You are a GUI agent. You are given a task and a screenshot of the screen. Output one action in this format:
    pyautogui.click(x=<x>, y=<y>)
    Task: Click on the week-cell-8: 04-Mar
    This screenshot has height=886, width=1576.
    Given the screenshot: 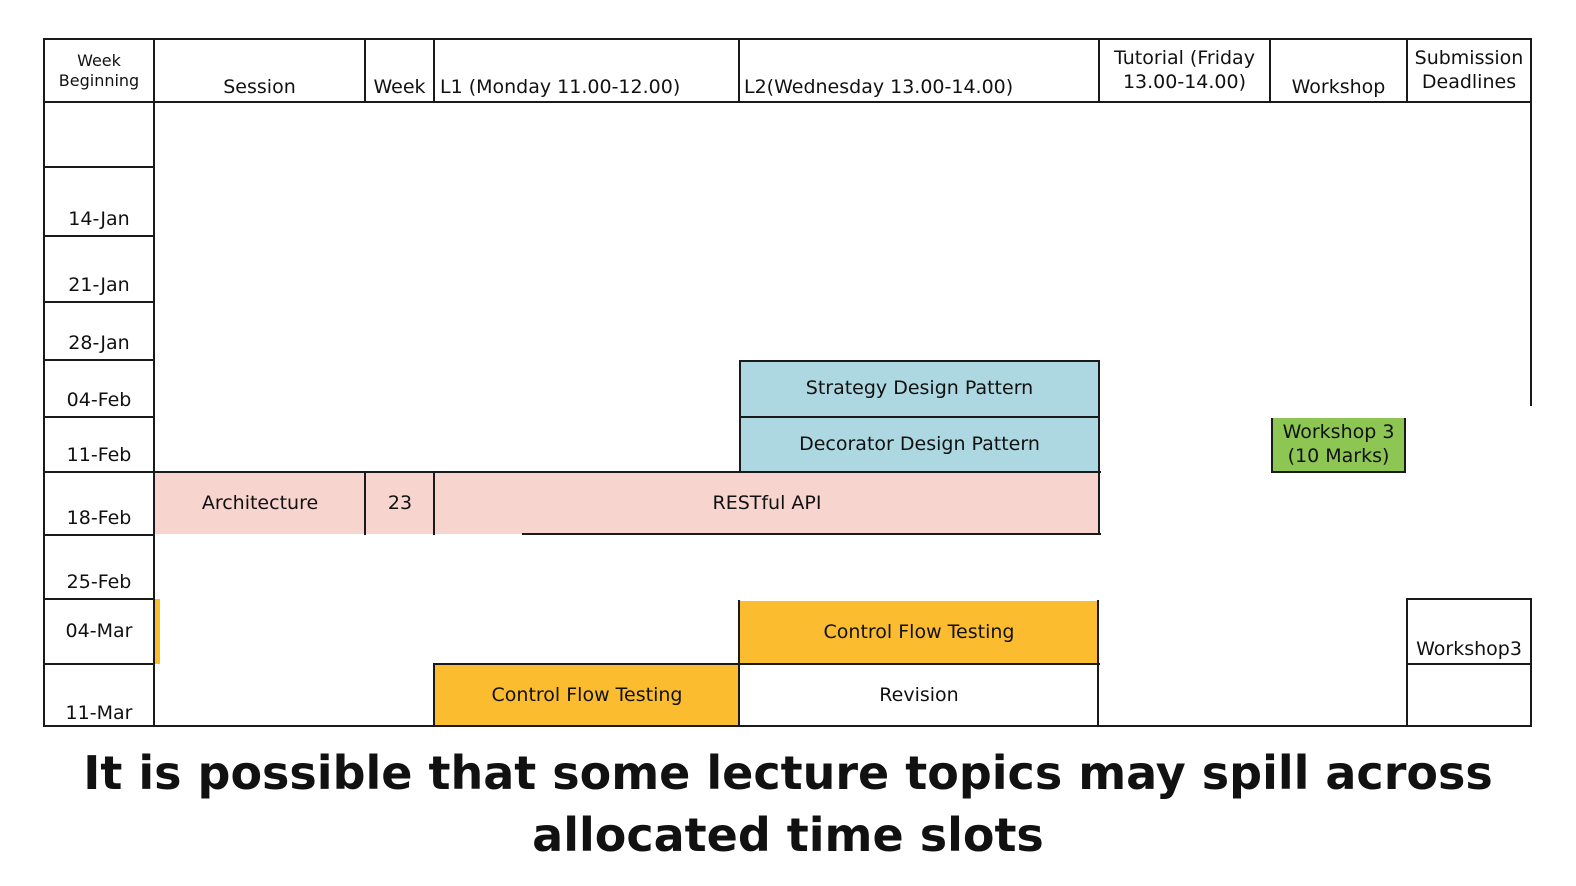 What is the action you would take?
    pyautogui.click(x=99, y=630)
    